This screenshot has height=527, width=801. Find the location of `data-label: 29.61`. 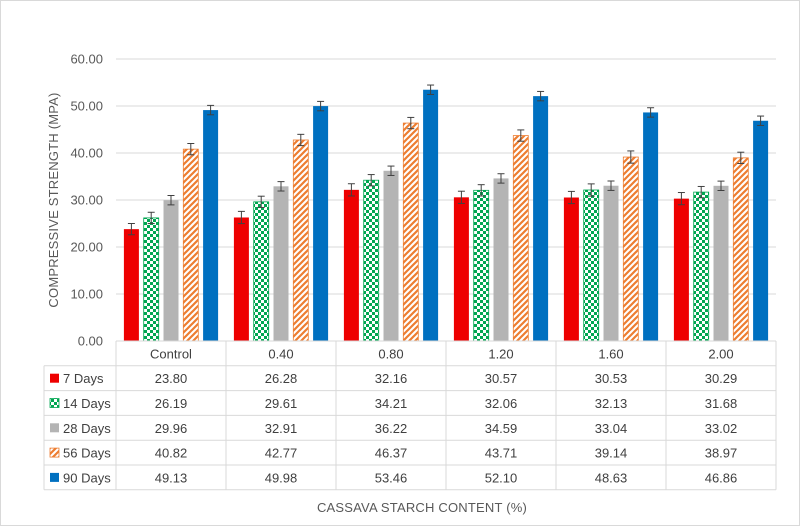

data-label: 29.61 is located at coordinates (281, 403).